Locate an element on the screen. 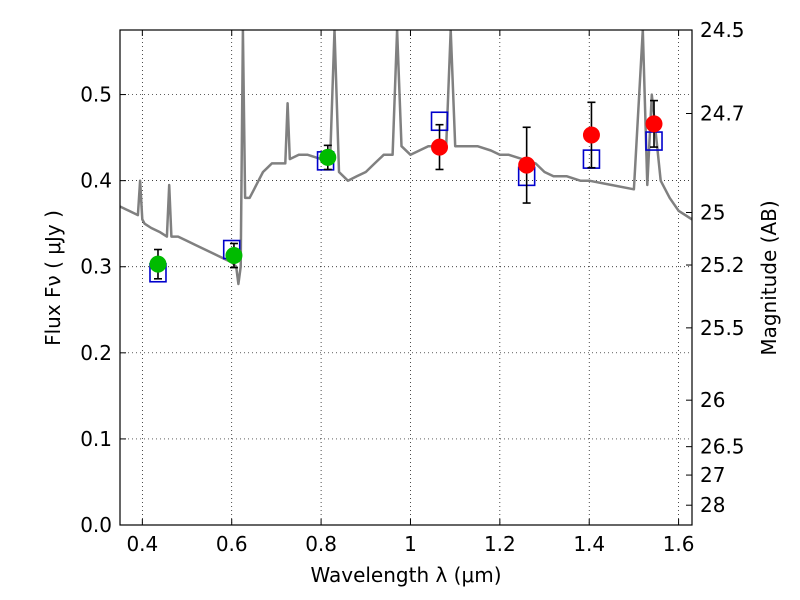 This screenshot has height=600, width=800. y-tick-label: 0.0 is located at coordinates (96, 525).